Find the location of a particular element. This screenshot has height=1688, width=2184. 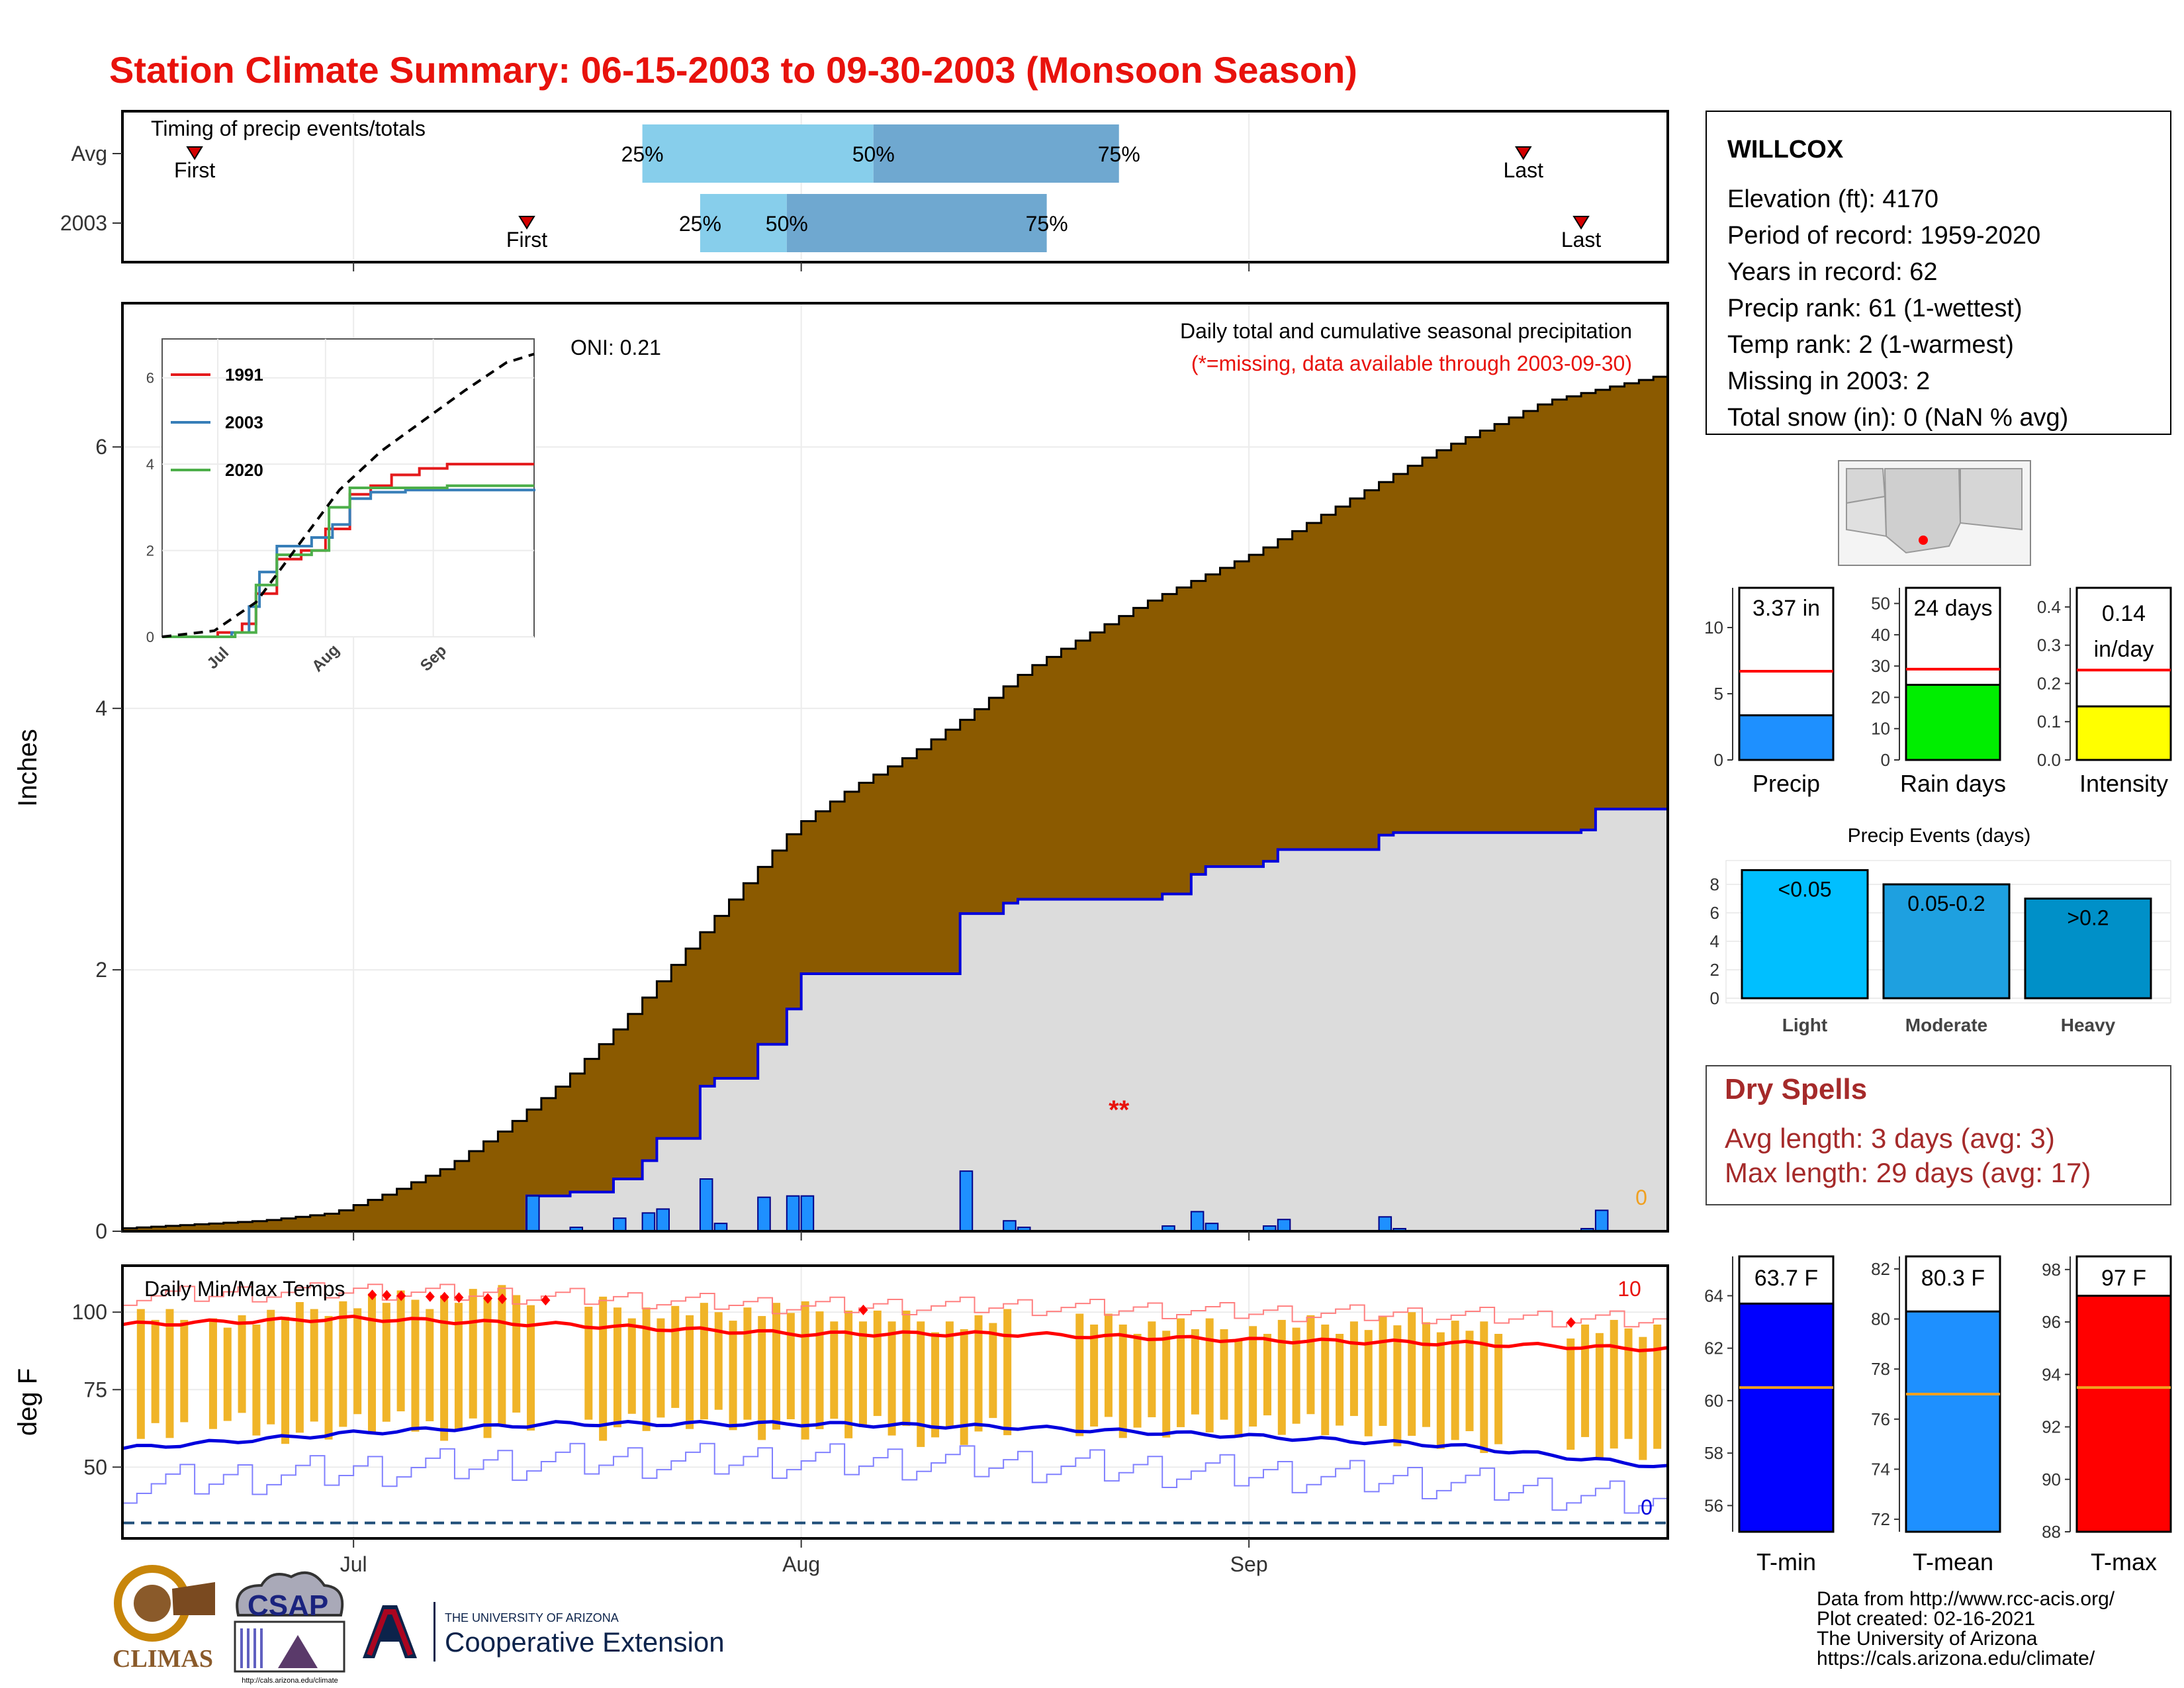

inset-series-line-2003 is located at coordinates (348, 563).